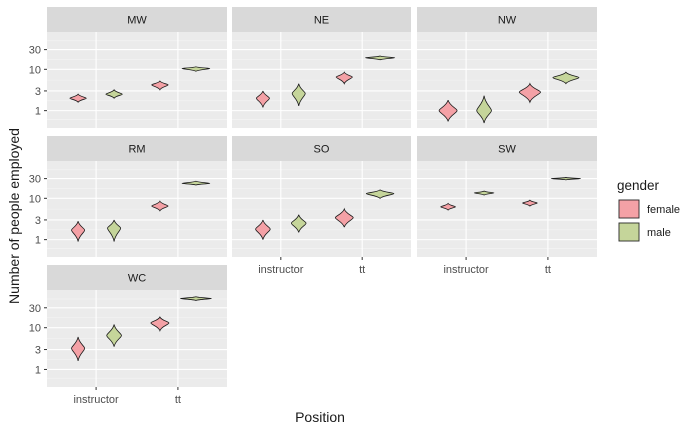 This screenshot has height=432, width=700. What do you see at coordinates (128, 196) in the screenshot?
I see `facet-panel-rm: RM 1 3 10 30` at bounding box center [128, 196].